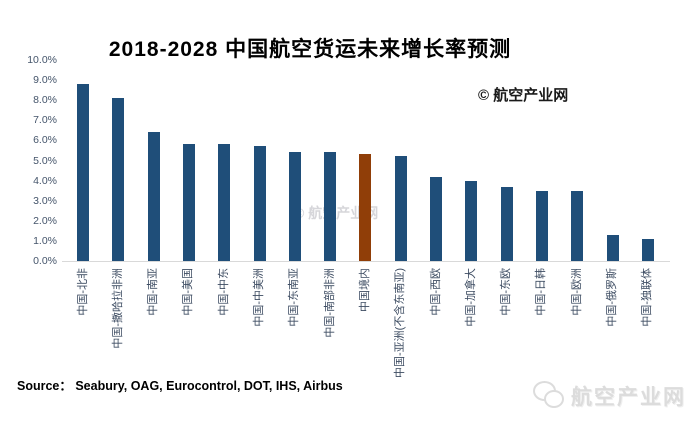  Describe the element at coordinates (554, 399) in the screenshot. I see `wechat-bubble-small` at that location.